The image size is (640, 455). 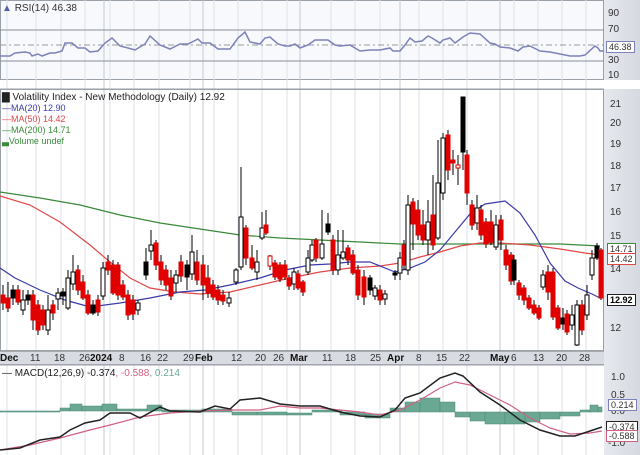 I want to click on price-tick-14: 14, so click(x=616, y=269).